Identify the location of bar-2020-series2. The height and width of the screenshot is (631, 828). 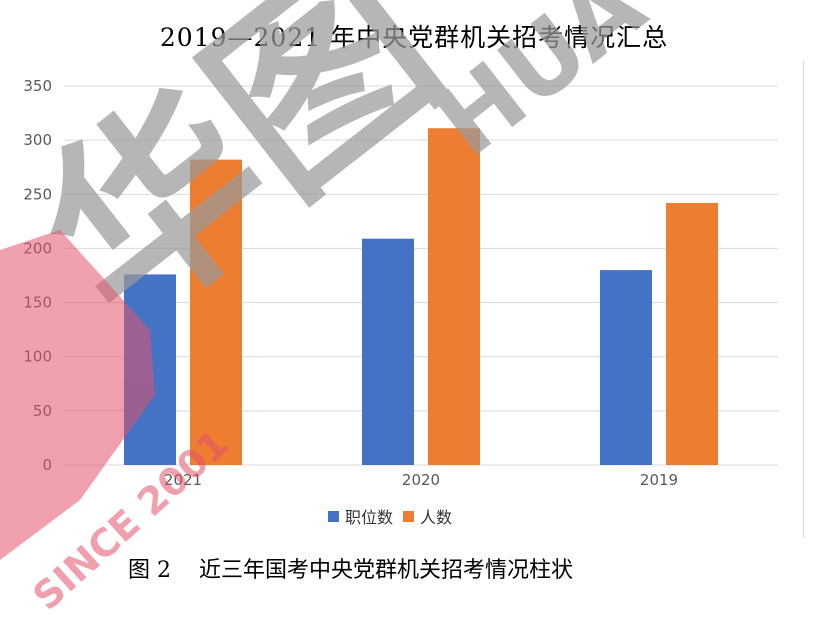
(454, 296).